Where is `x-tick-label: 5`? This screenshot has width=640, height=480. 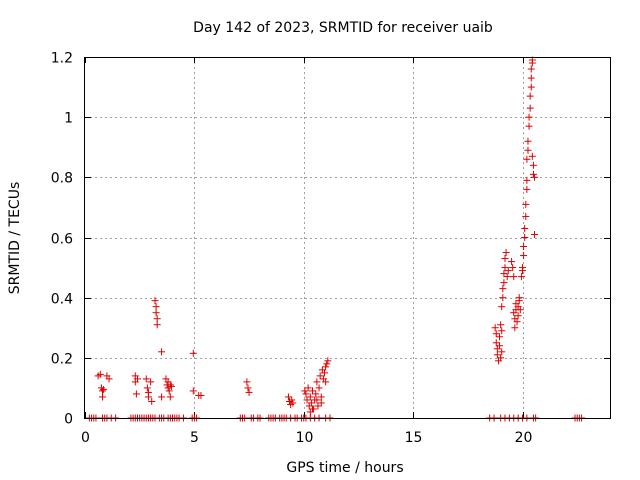
x-tick-label: 5 is located at coordinates (194, 438).